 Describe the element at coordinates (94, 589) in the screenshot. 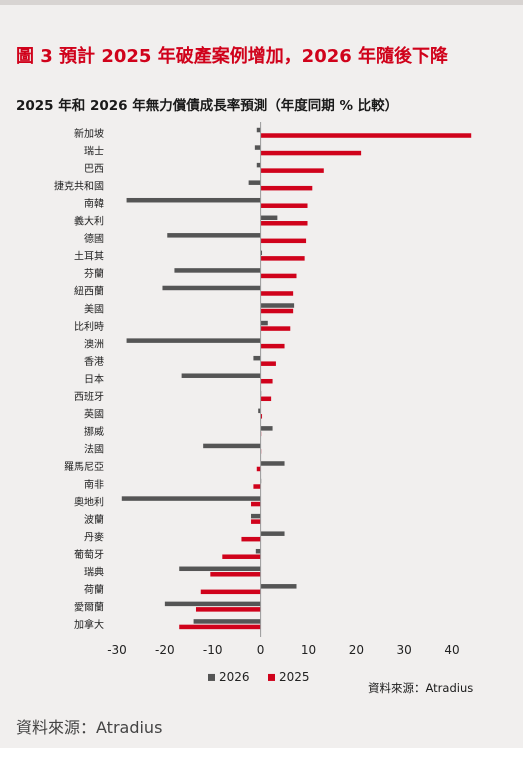

I see `category-label: 荷蘭` at that location.